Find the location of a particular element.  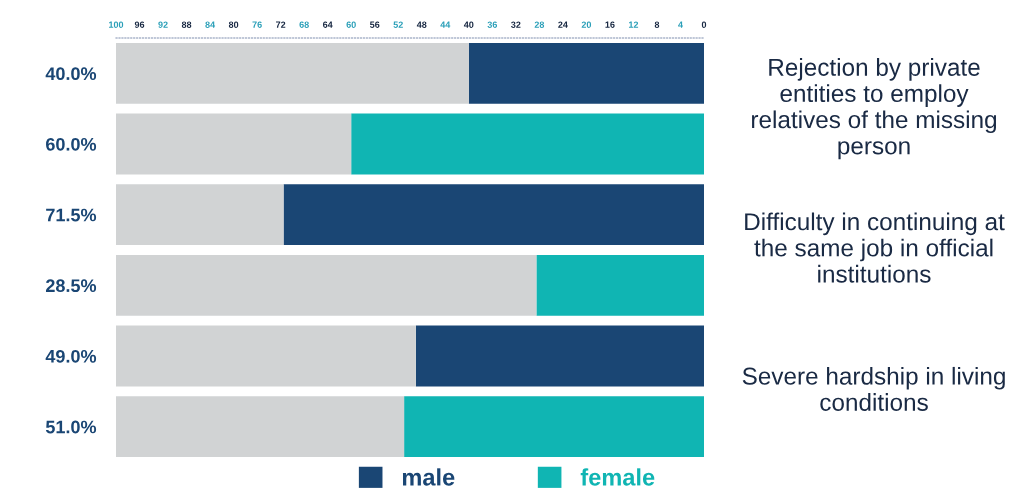

x-tick-label: 56 is located at coordinates (374, 24).